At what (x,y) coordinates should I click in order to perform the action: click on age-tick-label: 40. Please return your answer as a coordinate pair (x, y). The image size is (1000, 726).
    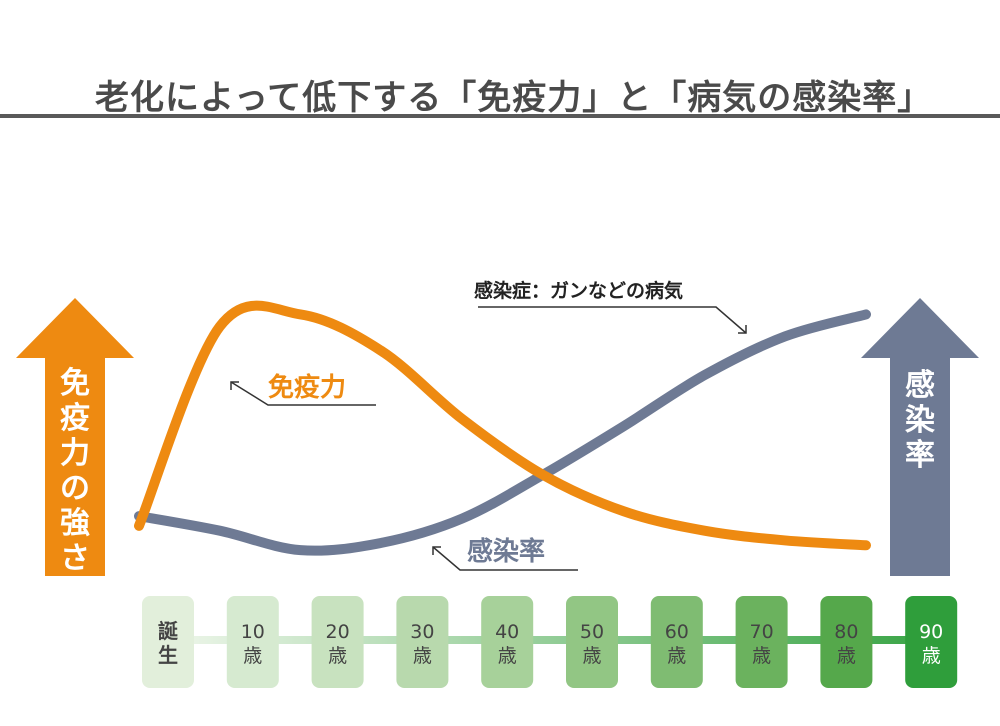
    Looking at the image, I should click on (507, 632).